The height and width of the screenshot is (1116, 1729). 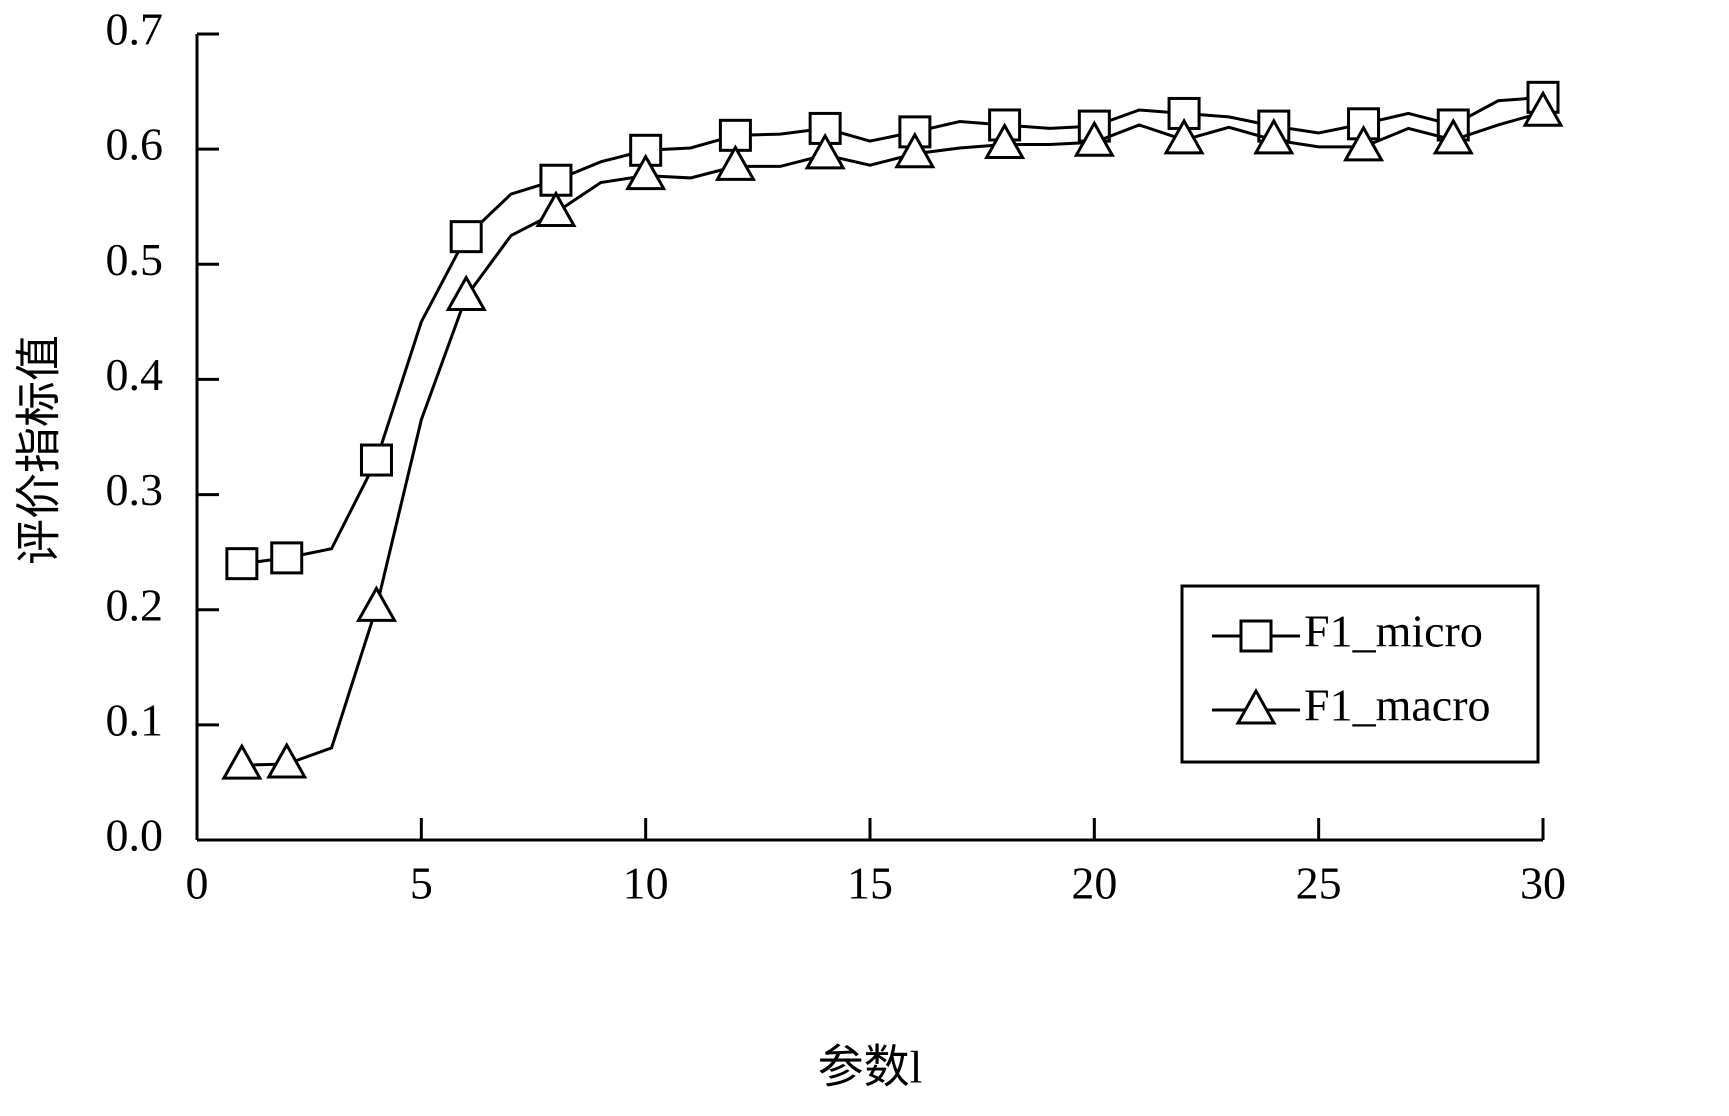 I want to click on legend-box, so click(x=1360, y=674).